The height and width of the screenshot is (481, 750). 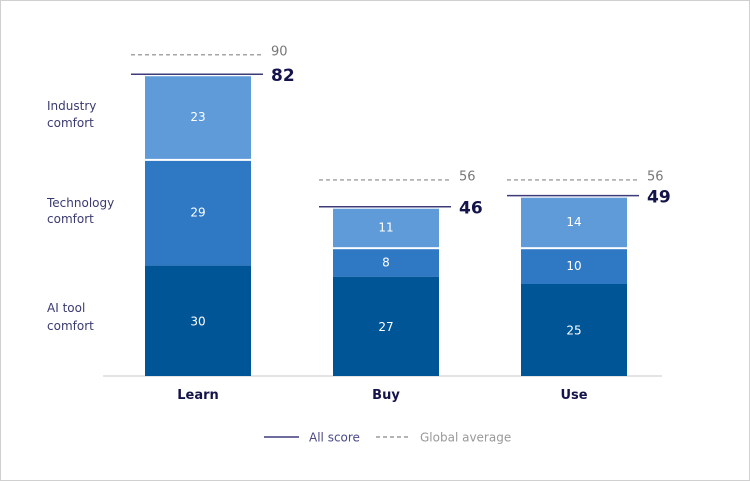 I want to click on segment-value-label: 10, so click(x=573, y=266).